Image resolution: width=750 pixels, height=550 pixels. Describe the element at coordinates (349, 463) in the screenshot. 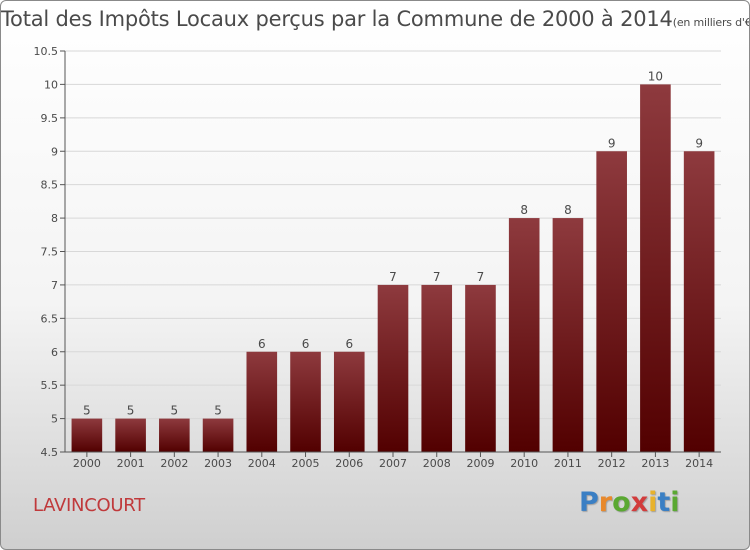

I see `x-tick-label: 2006` at that location.